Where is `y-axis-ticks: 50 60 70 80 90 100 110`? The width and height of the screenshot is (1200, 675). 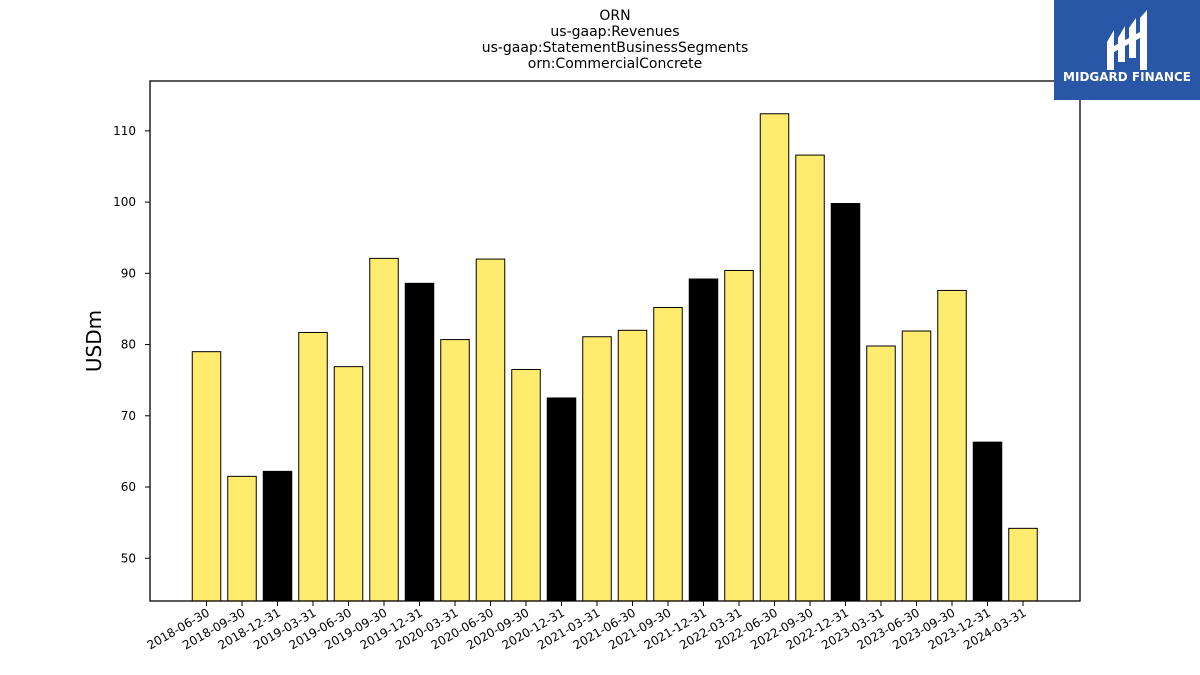 y-axis-ticks: 50 60 70 80 90 100 110 is located at coordinates (131, 344).